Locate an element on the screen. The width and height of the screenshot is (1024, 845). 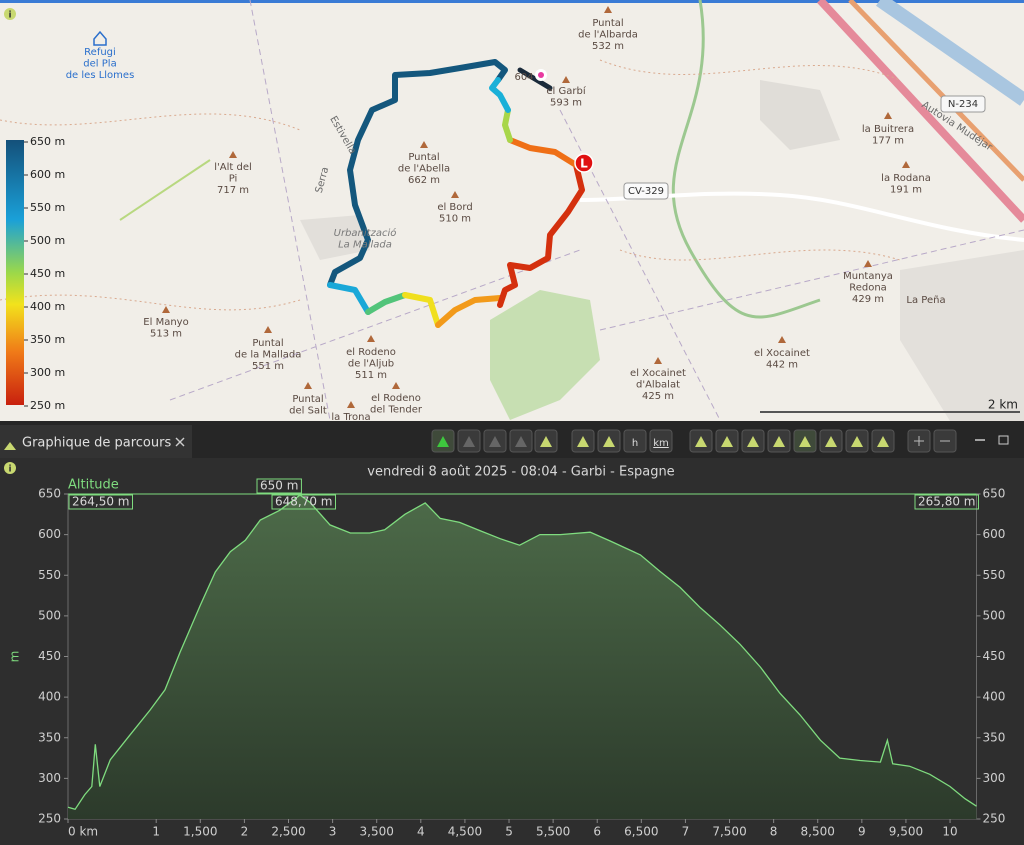
route-marker is located at coordinates (584, 163).